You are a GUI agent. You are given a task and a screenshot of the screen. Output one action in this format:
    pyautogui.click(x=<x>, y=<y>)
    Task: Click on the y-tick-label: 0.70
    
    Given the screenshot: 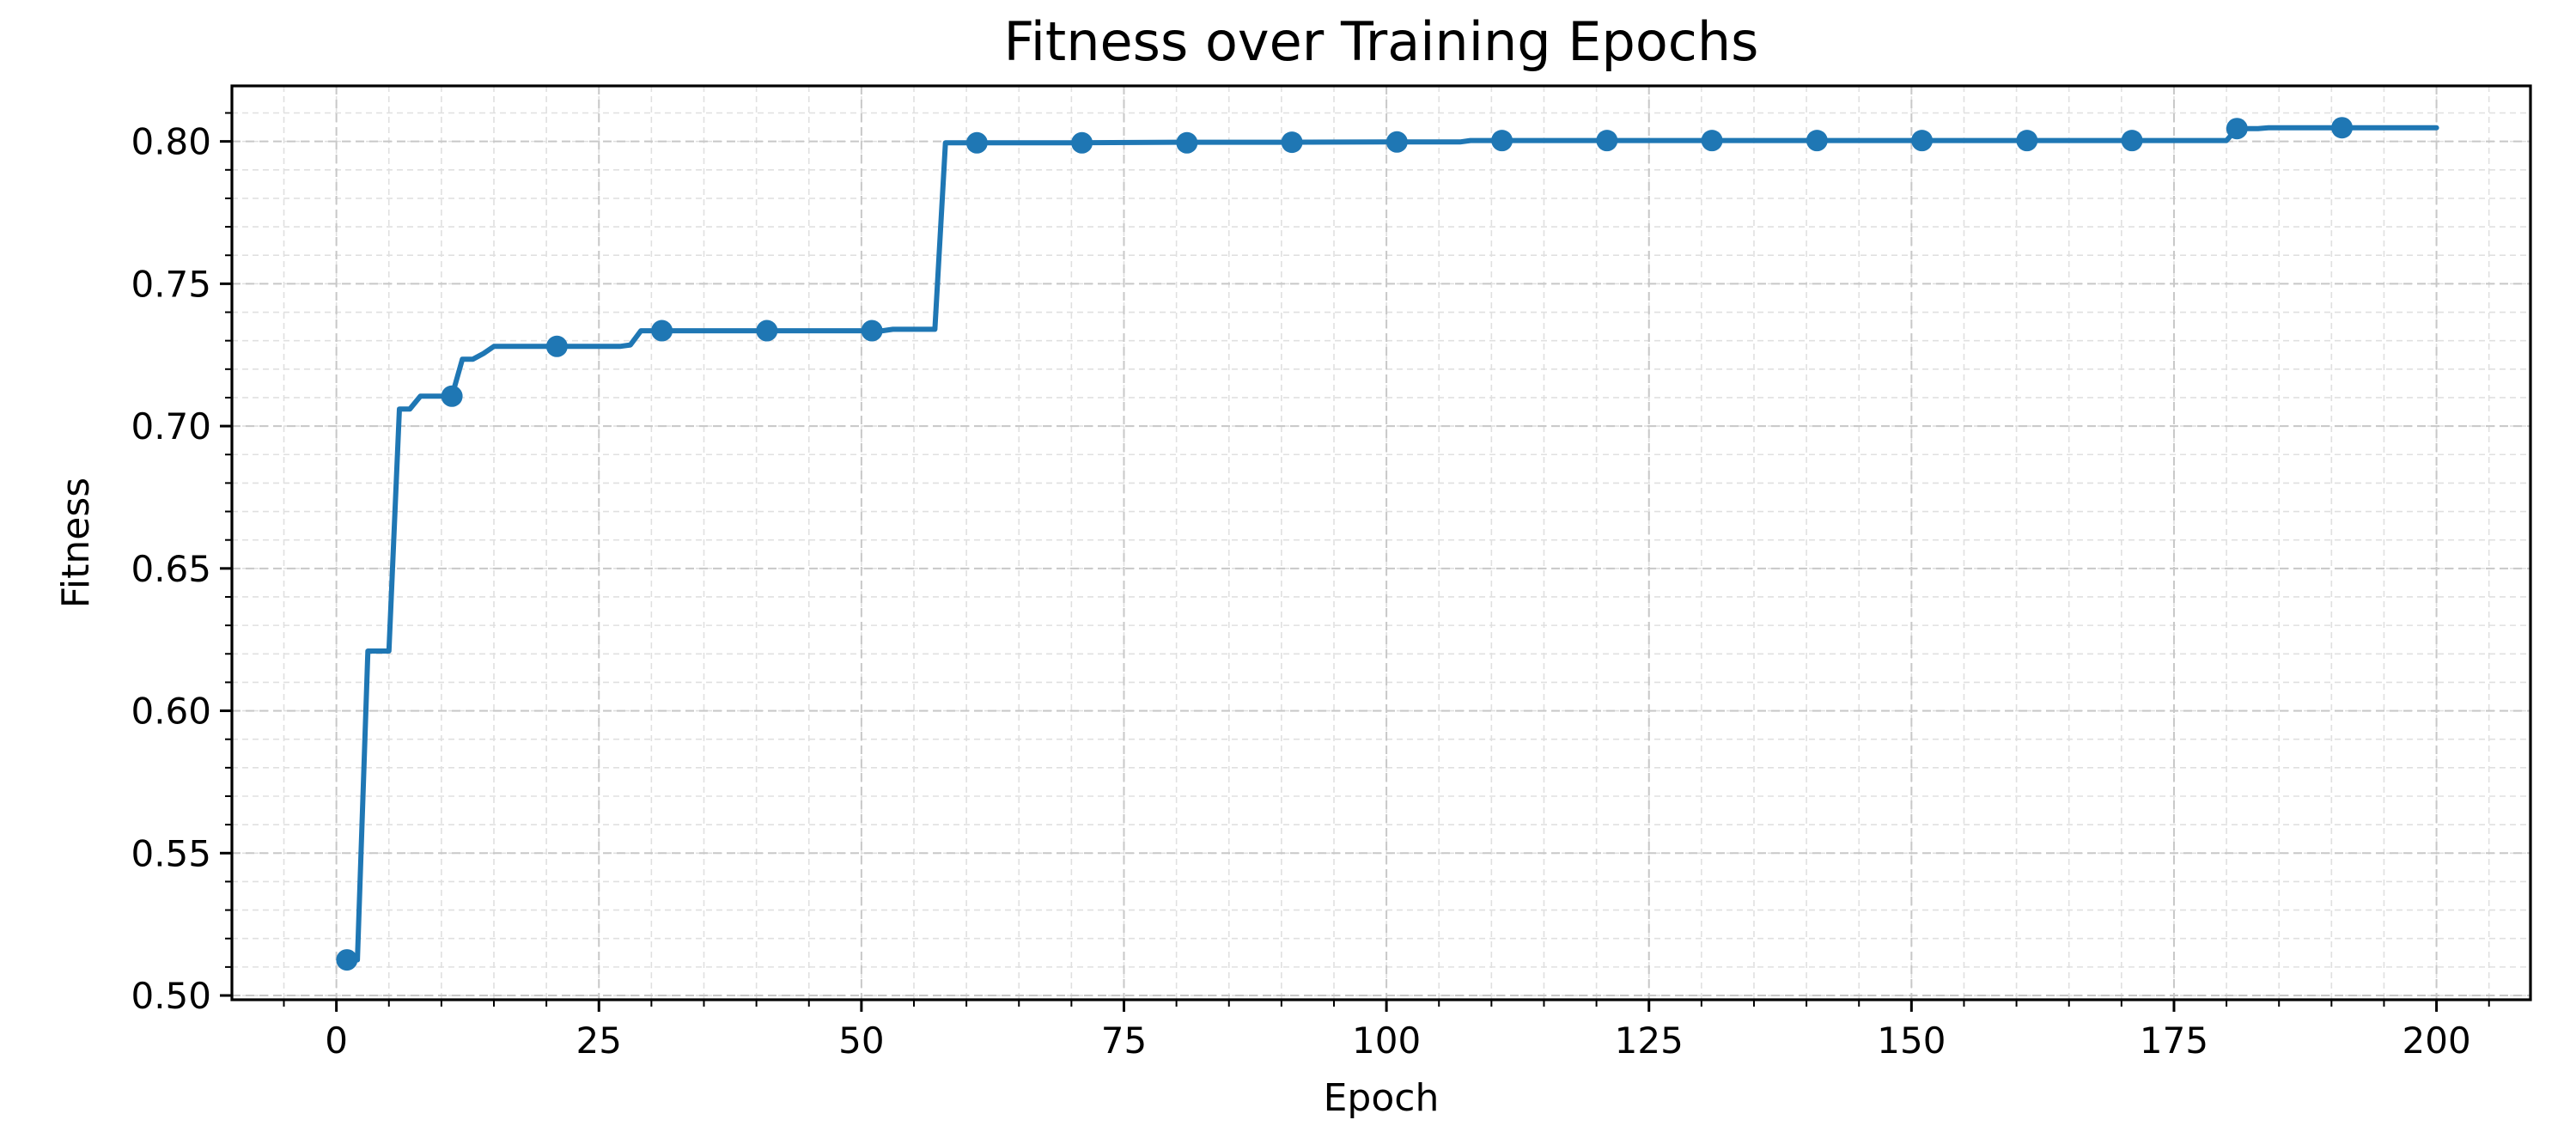 What is the action you would take?
    pyautogui.click(x=171, y=426)
    